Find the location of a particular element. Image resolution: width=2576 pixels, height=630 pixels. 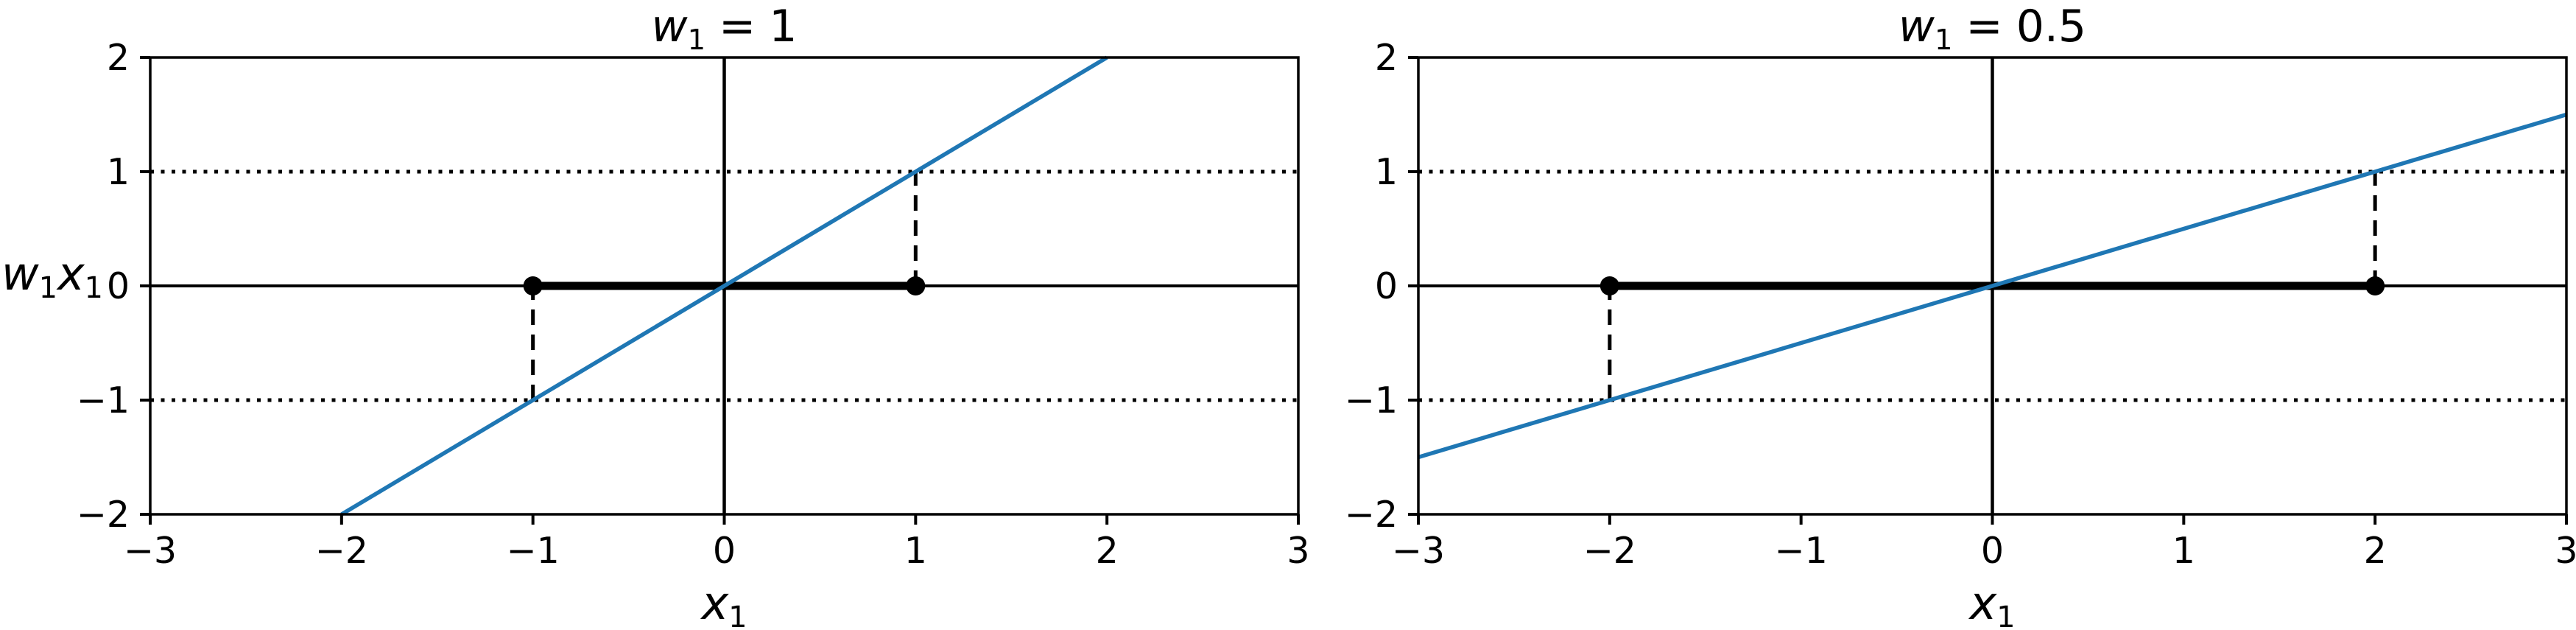

right-plot-title: w1 = 0.5 is located at coordinates (1992, 27).